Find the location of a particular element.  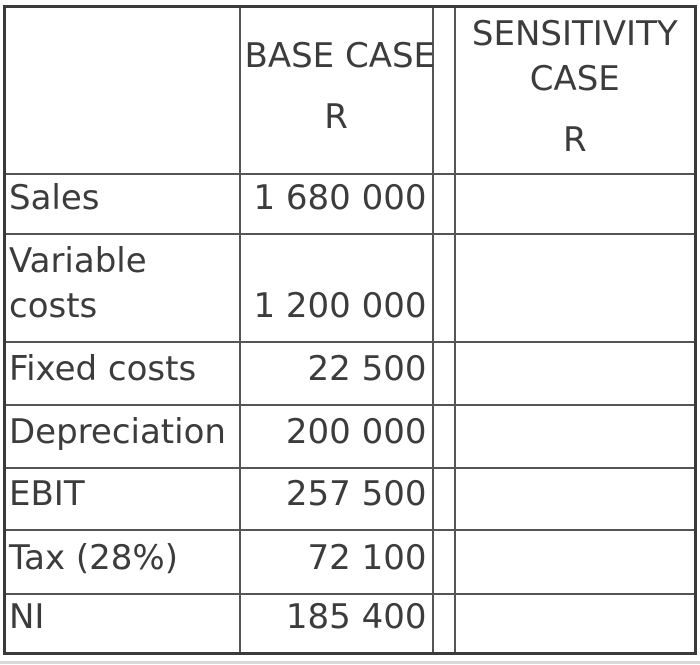

row-label: Fixed costs is located at coordinates (122, 373).